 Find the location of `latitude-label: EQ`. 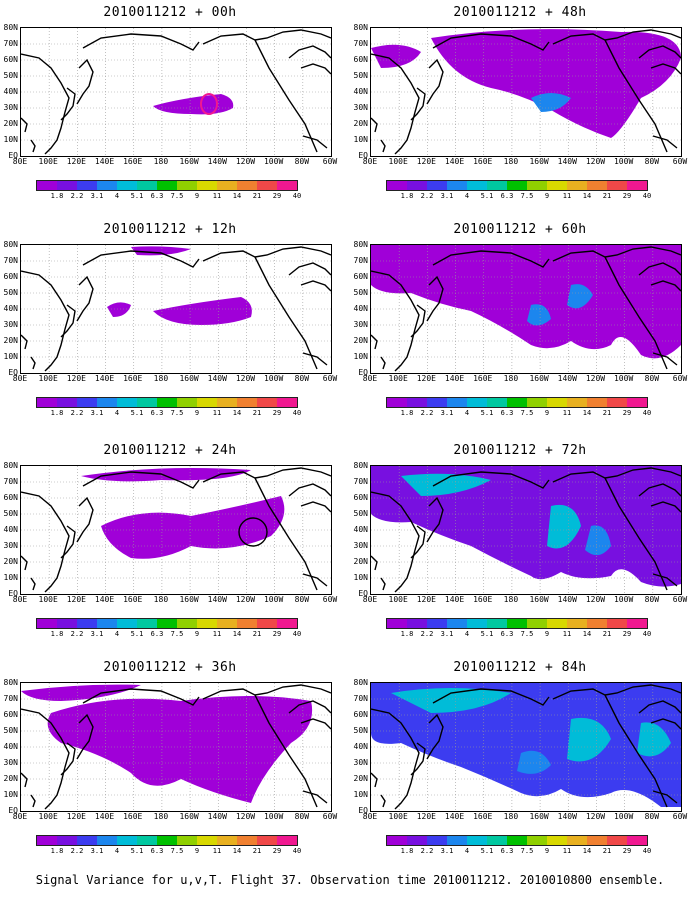

latitude-label: EQ is located at coordinates (363, 593).